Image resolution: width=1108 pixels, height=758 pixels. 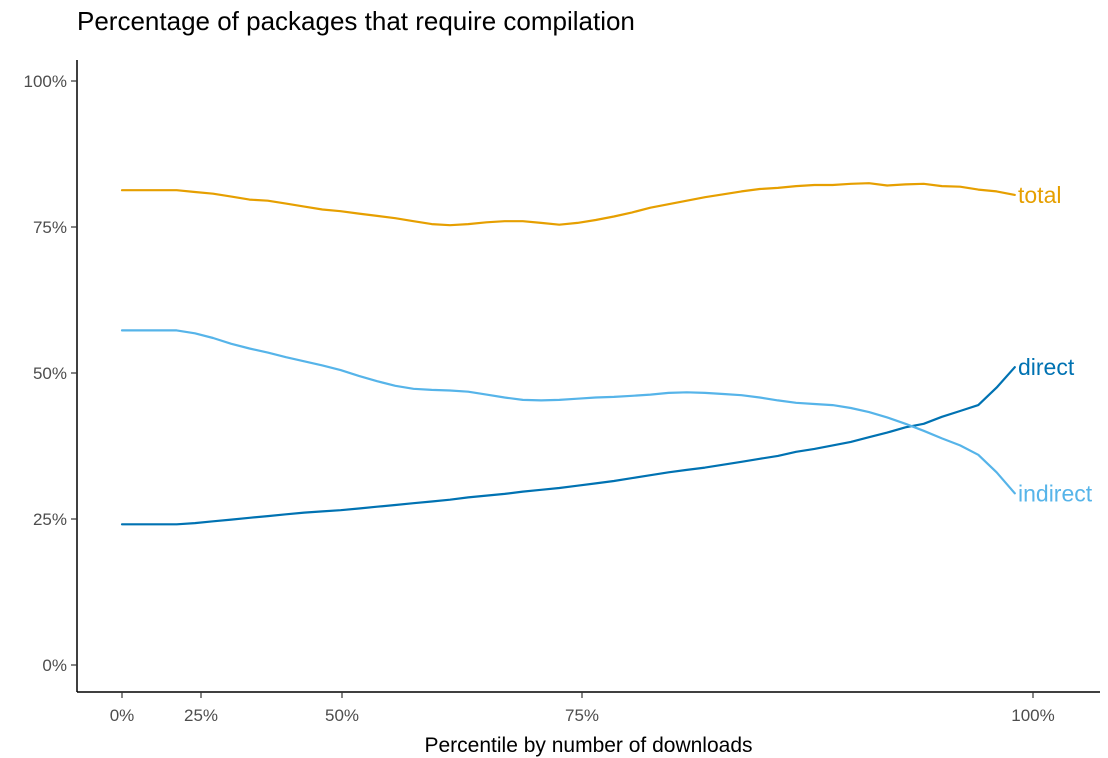 I want to click on y-tick-label: 50%, so click(x=50, y=373).